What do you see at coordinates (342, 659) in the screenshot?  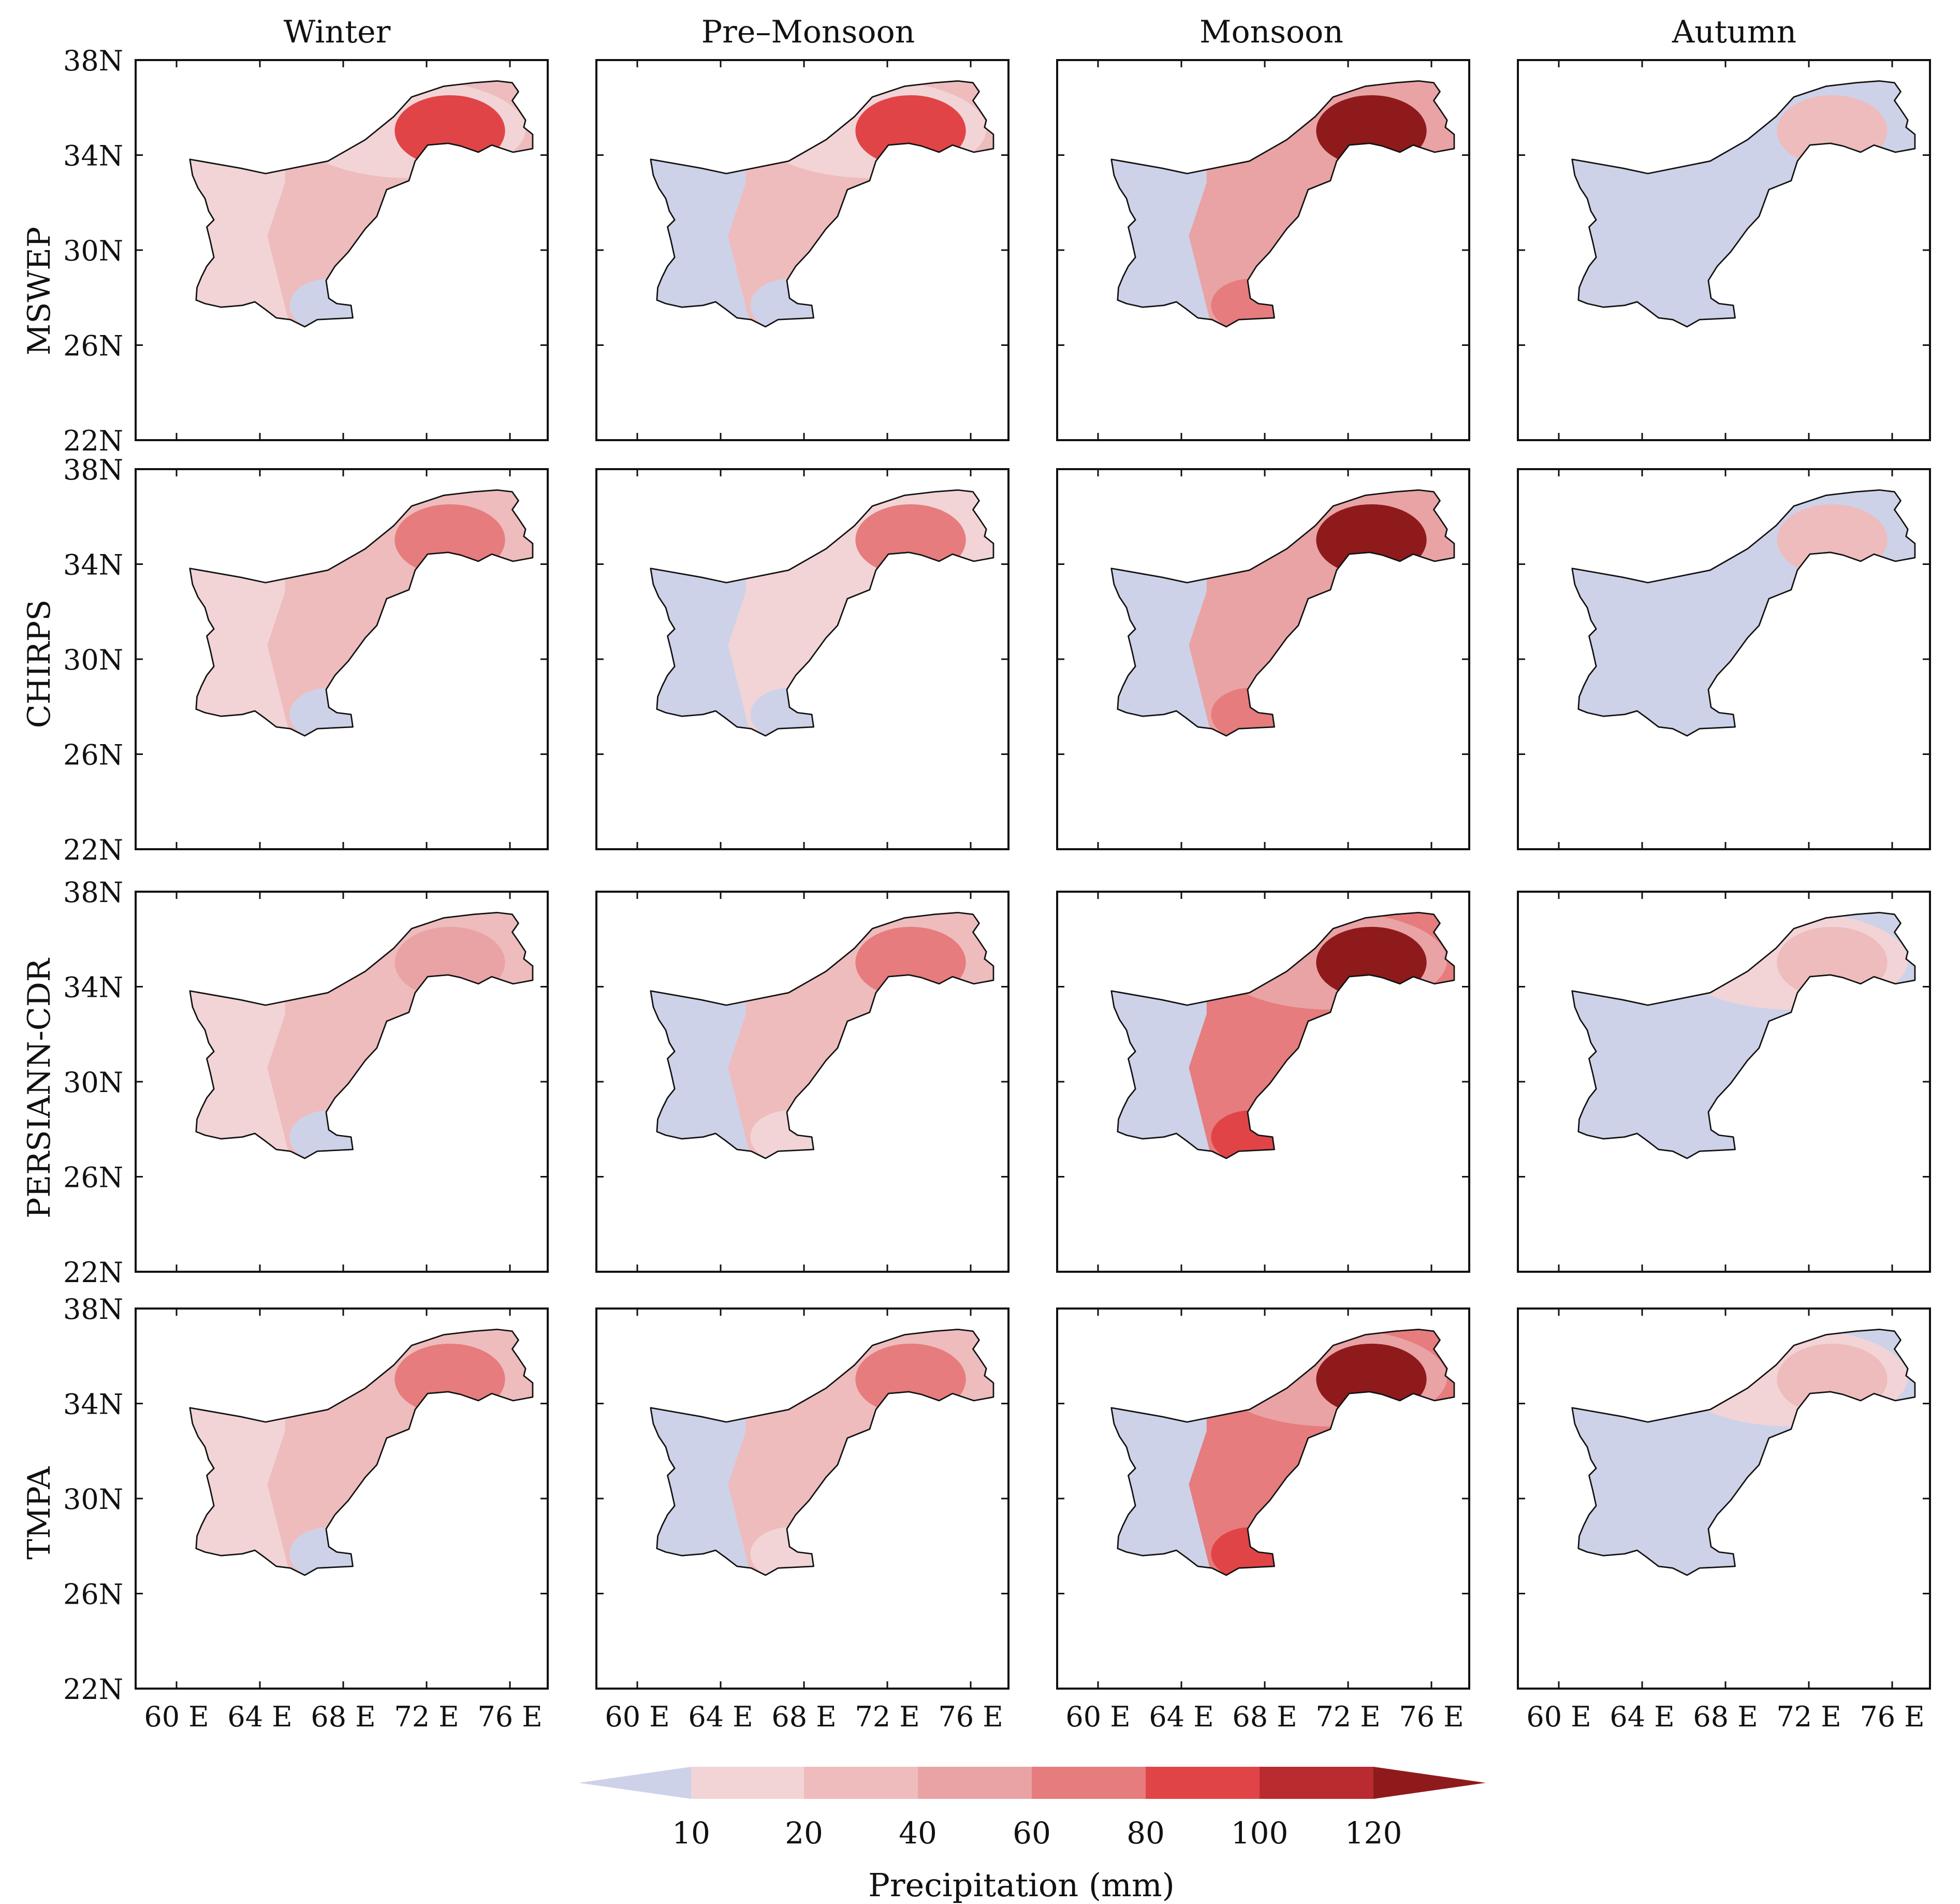 I see `map-panel-chirps-winter` at bounding box center [342, 659].